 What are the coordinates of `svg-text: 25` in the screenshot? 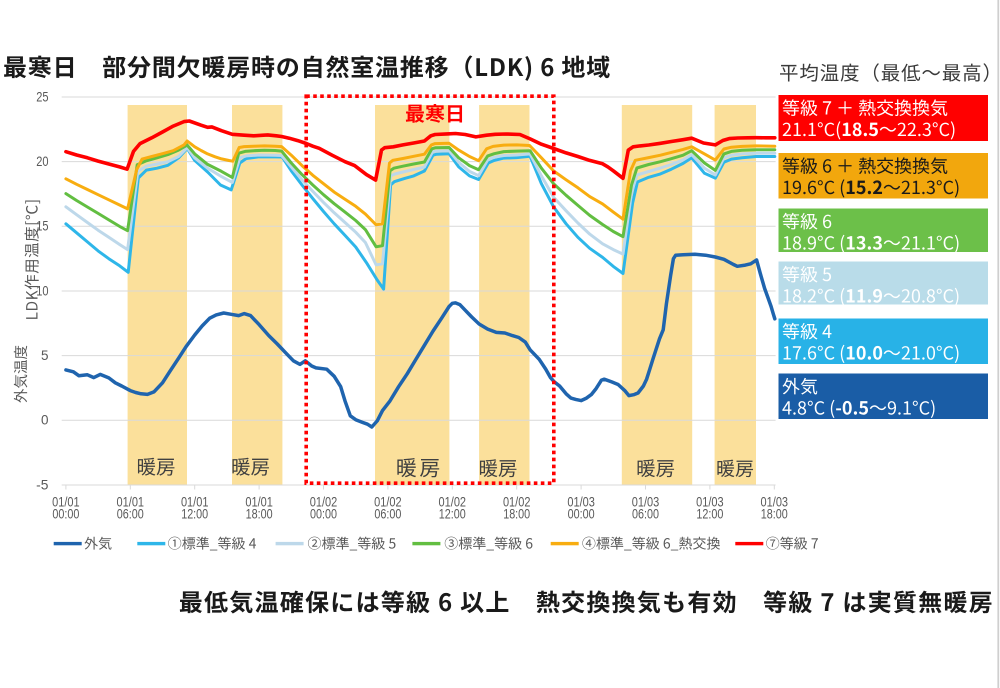 It's located at (42, 96).